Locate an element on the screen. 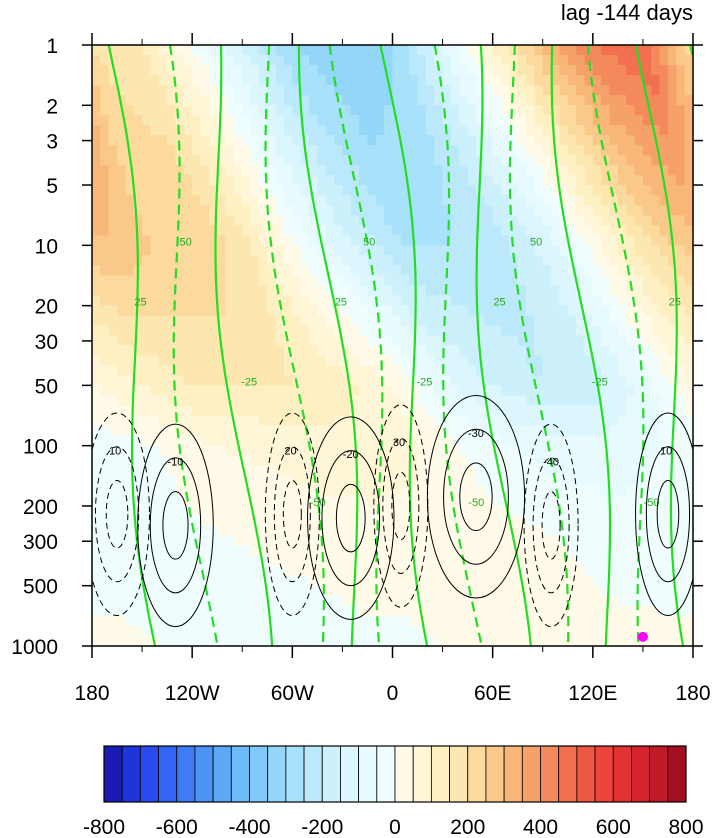 The width and height of the screenshot is (714, 838). y-tick-label: 50 is located at coordinates (46, 386).